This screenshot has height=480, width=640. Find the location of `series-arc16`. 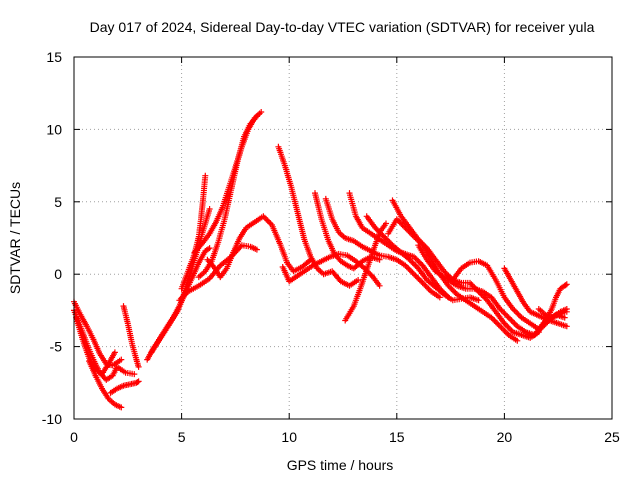

series-arc16 is located at coordinates (347, 231).